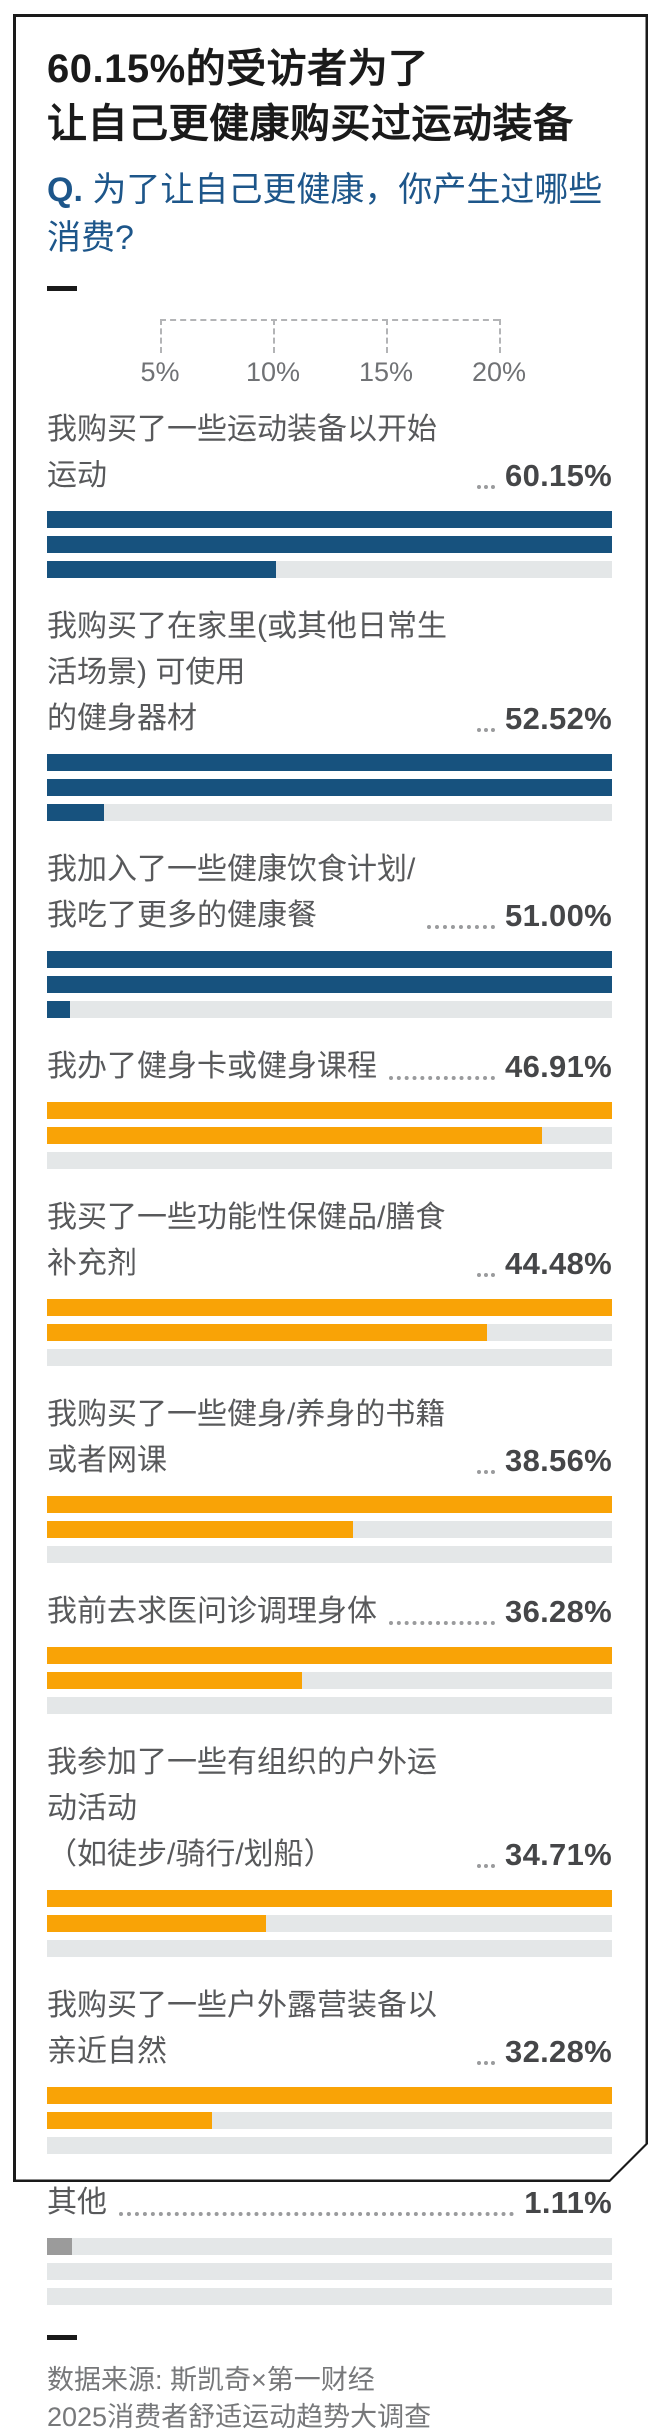 The height and width of the screenshot is (2436, 660). What do you see at coordinates (231, 892) in the screenshot?
I see `category-label: 我加入了一些健康饮食计划/ 我吃了更多的健康餐` at bounding box center [231, 892].